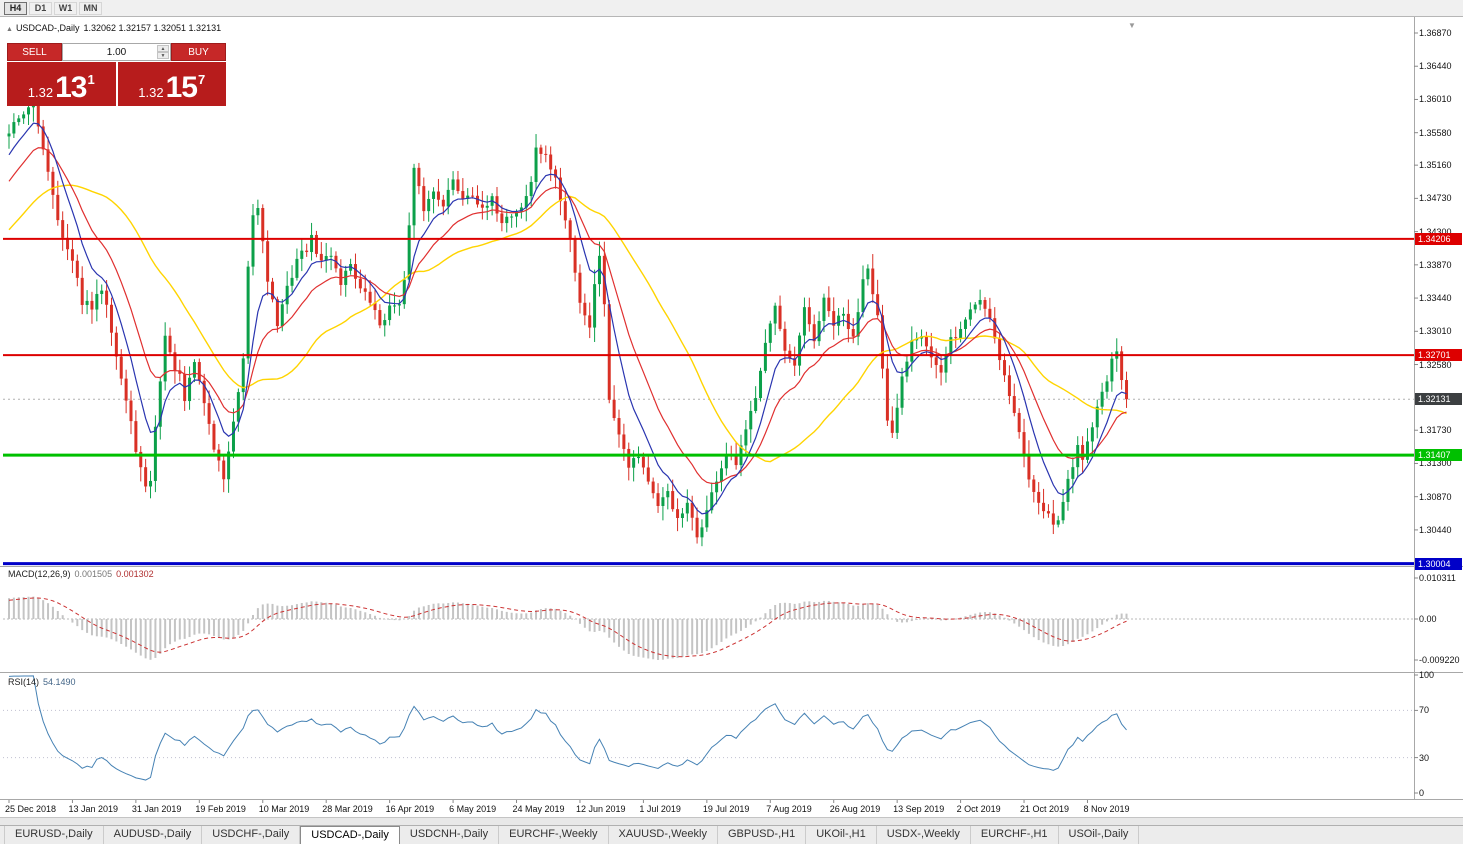 This screenshot has width=1463, height=844. What do you see at coordinates (450, 835) in the screenshot?
I see `chart-tab-usdcnh-daily: USDCNH-,Daily` at bounding box center [450, 835].